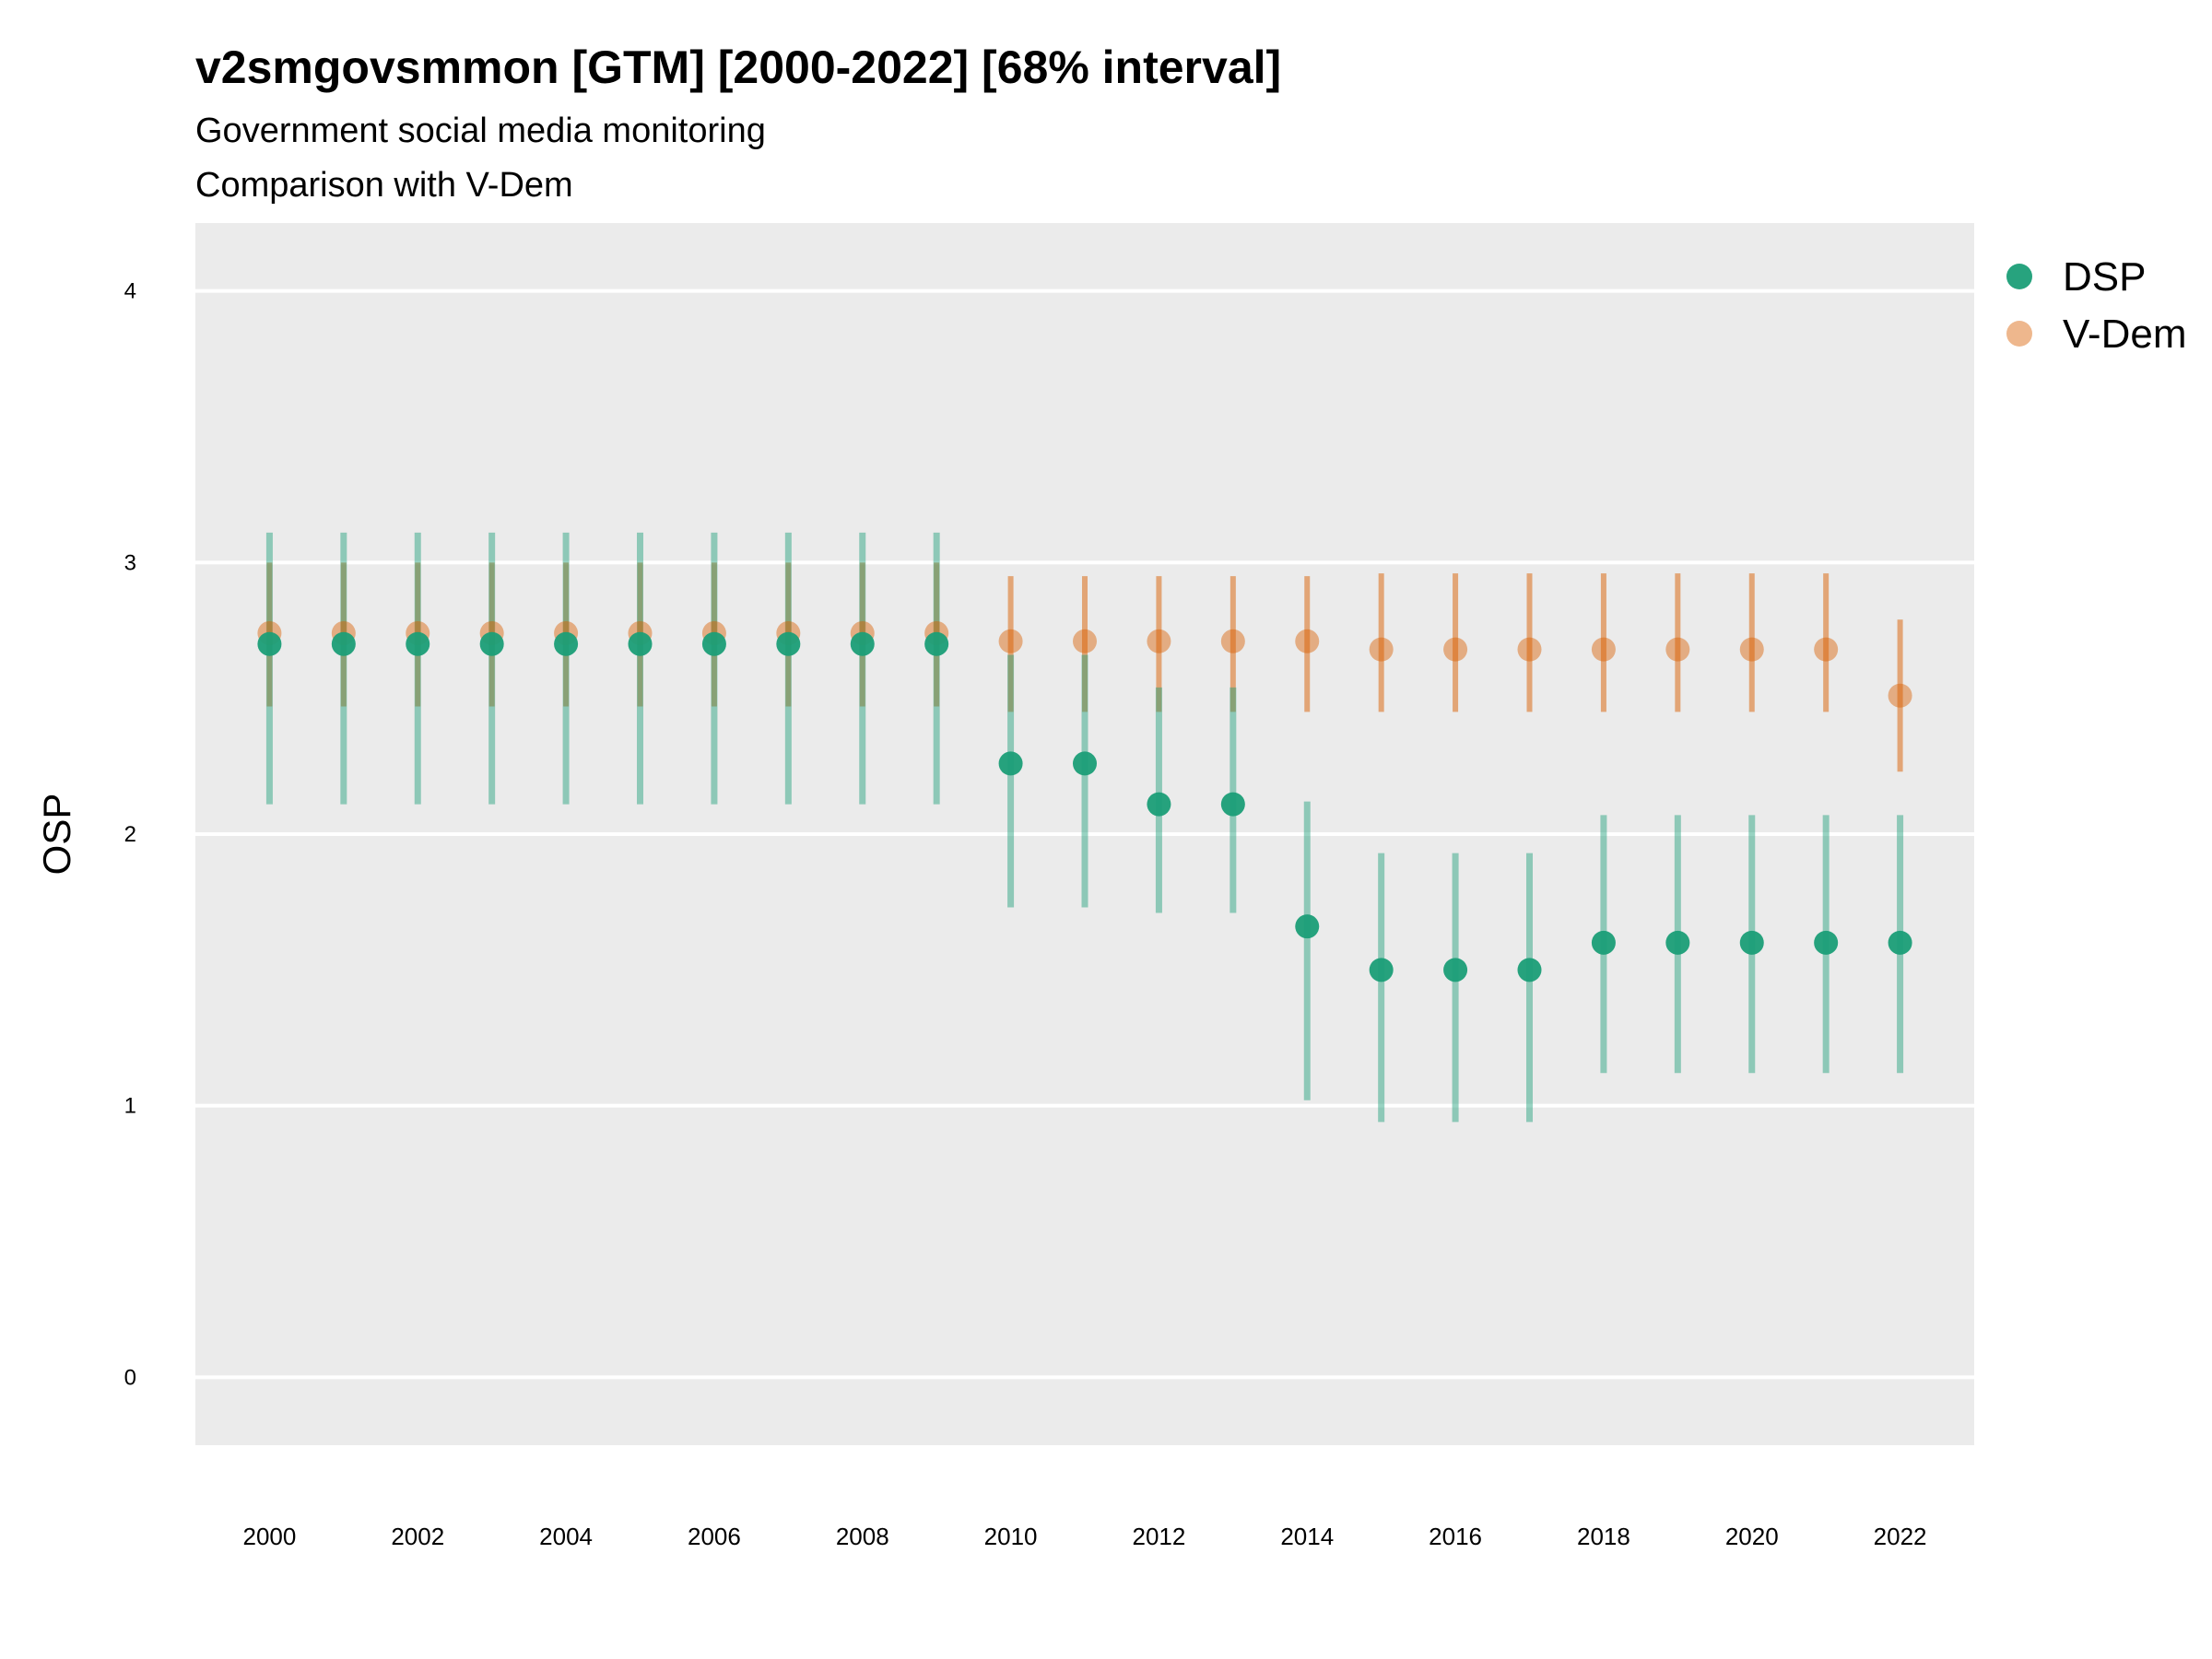 The height and width of the screenshot is (1659, 2212). What do you see at coordinates (1232, 641) in the screenshot?
I see `point-v-dem-2013` at bounding box center [1232, 641].